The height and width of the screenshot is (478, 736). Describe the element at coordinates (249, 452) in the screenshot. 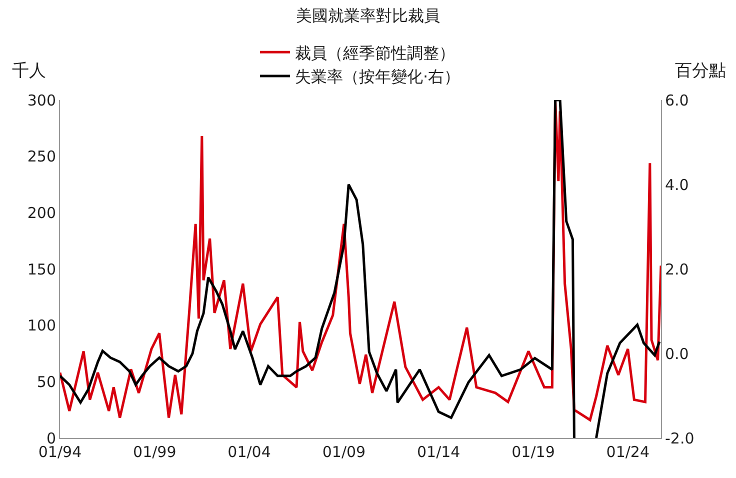

I see `x-tick-label: 01/04` at that location.